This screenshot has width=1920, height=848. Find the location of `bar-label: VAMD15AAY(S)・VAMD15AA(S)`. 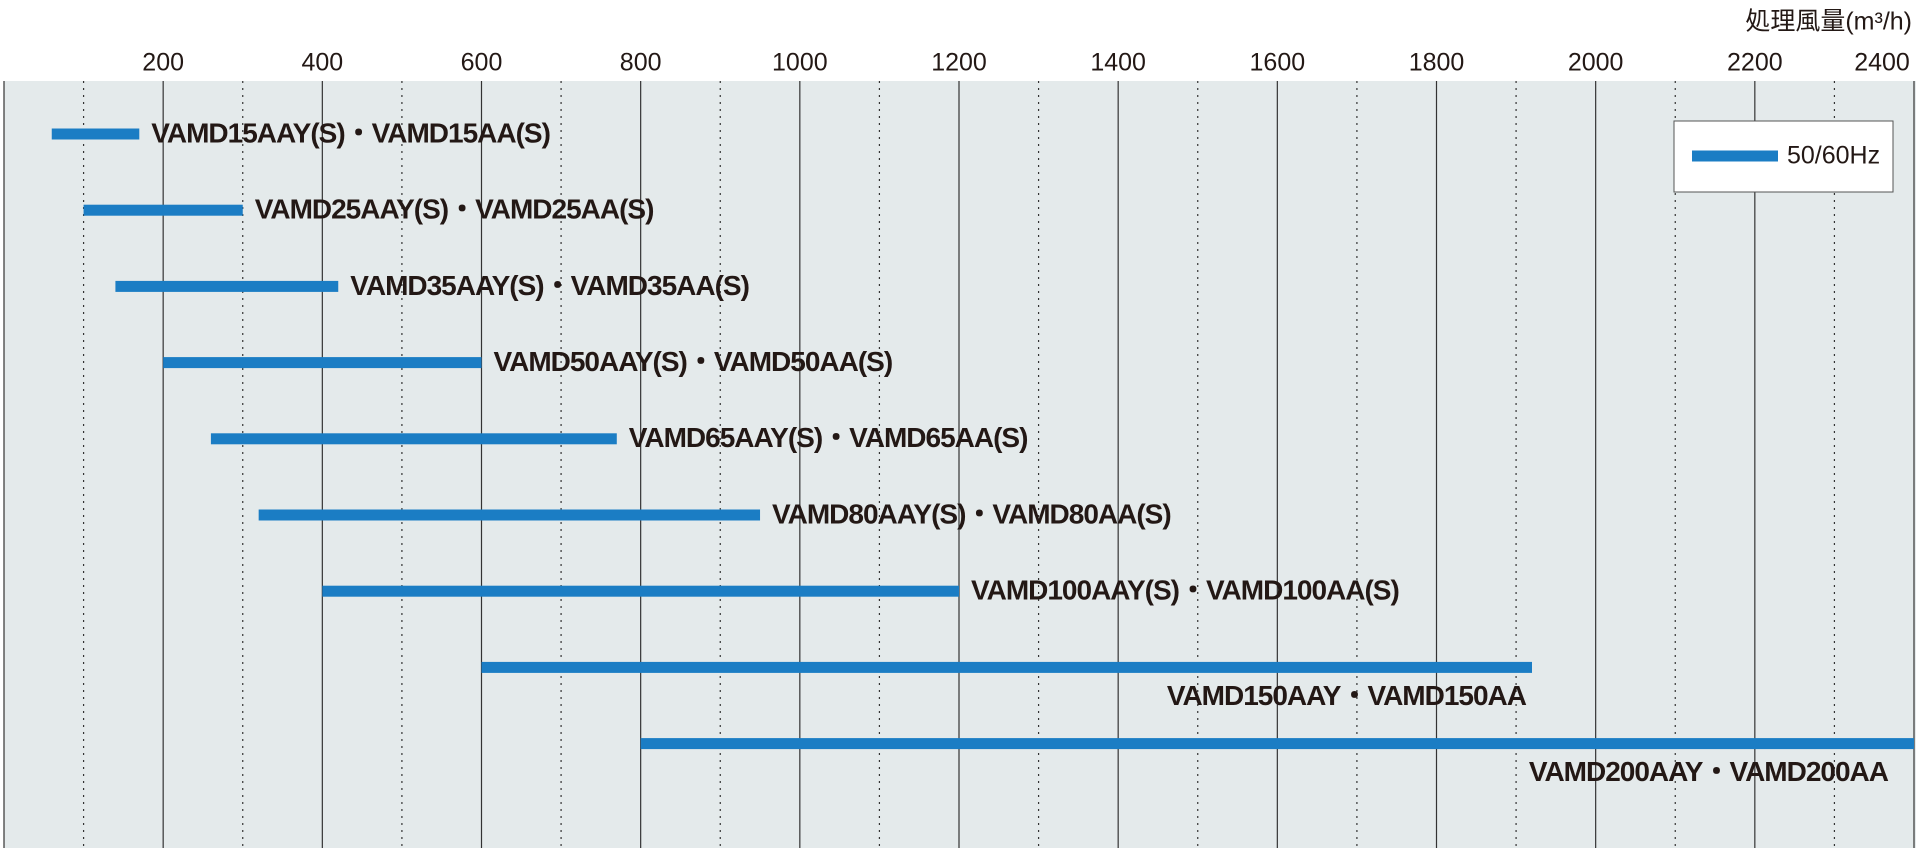

bar-label: VAMD15AAY(S)・VAMD15AA(S) is located at coordinates (350, 132).